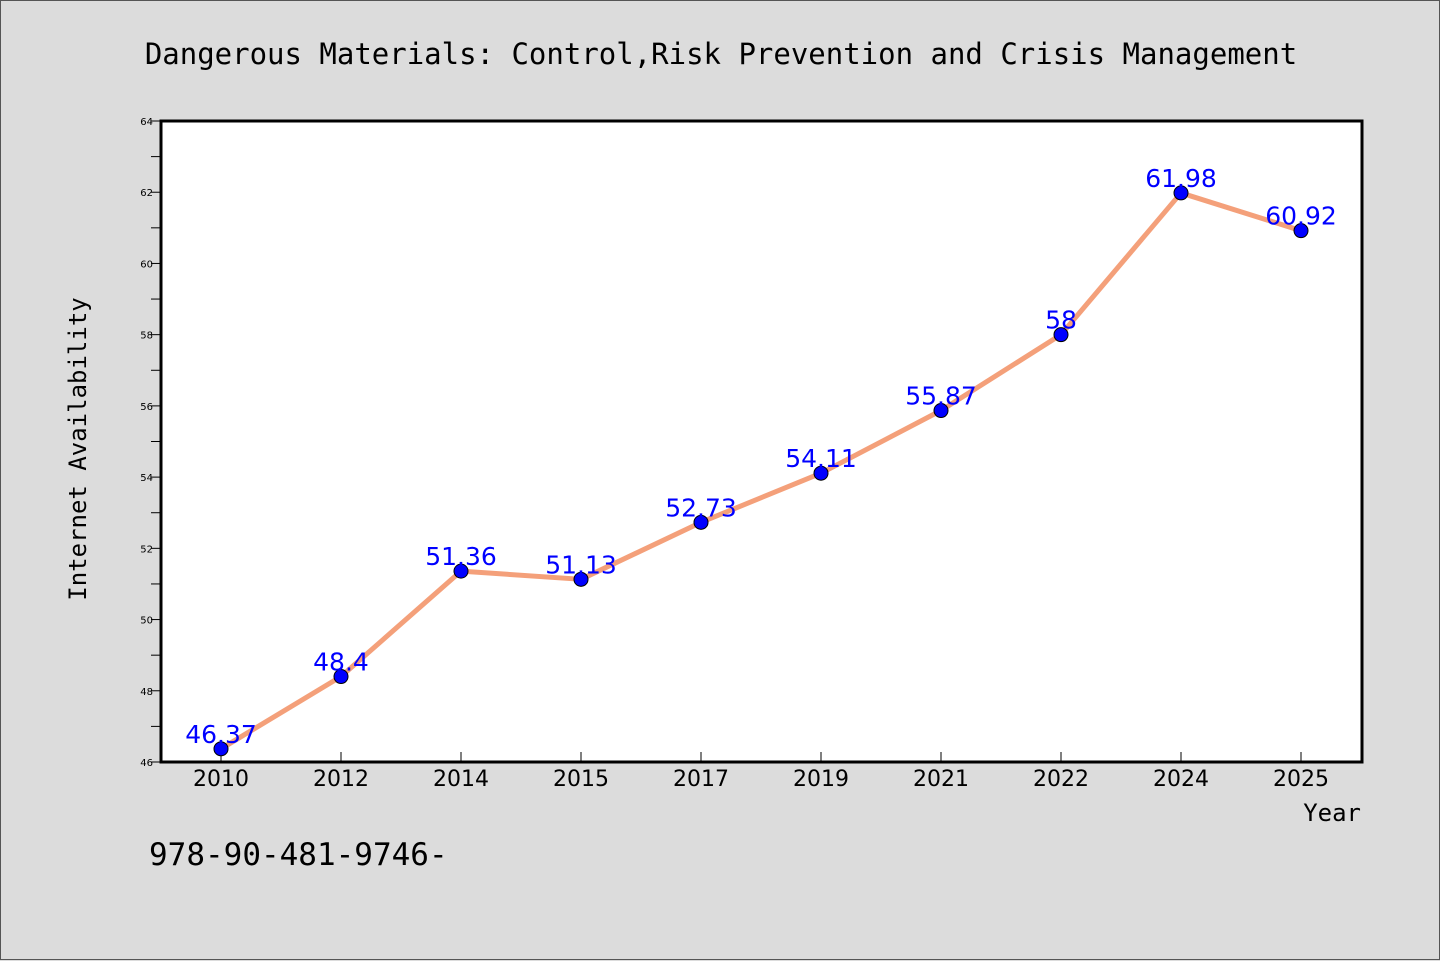 This screenshot has width=1440, height=961. I want to click on y-tick-label: 54, so click(146, 478).